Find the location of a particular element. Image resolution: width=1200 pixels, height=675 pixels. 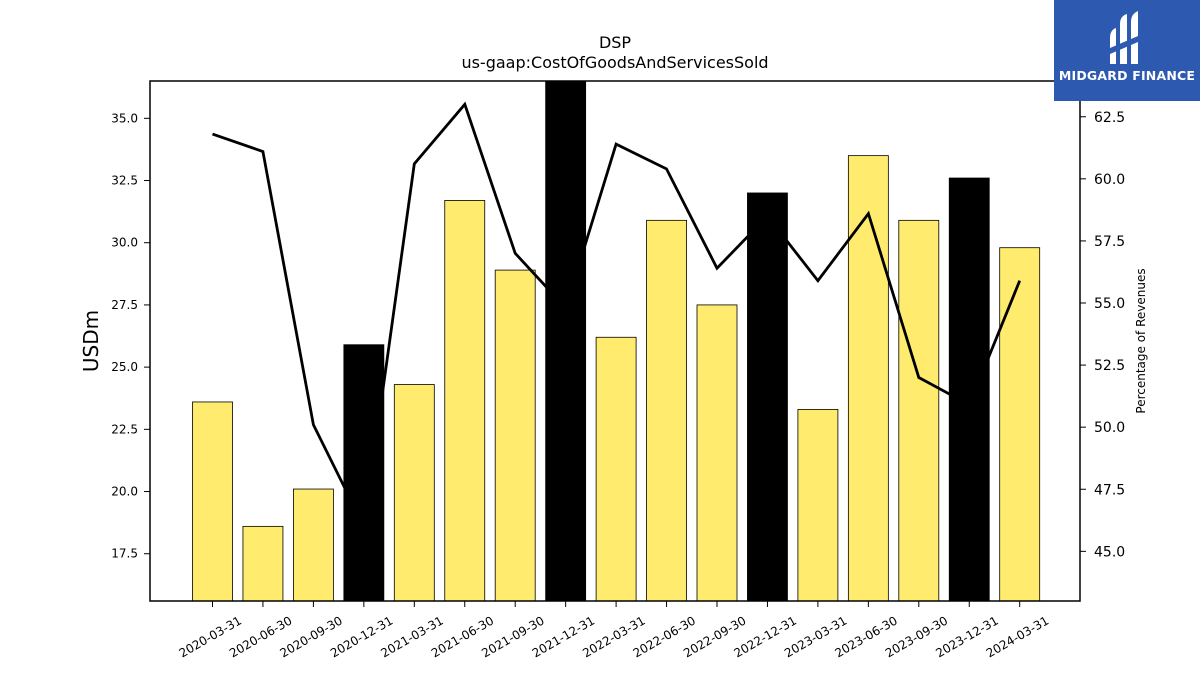

y-tick-label: 27.5 is located at coordinates (124, 305).